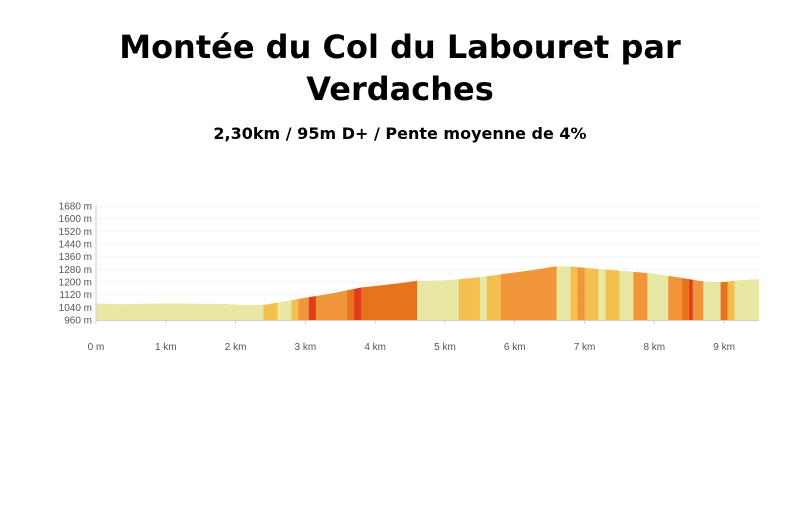 The image size is (800, 530). I want to click on x-tick-label: 6 km, so click(515, 347).